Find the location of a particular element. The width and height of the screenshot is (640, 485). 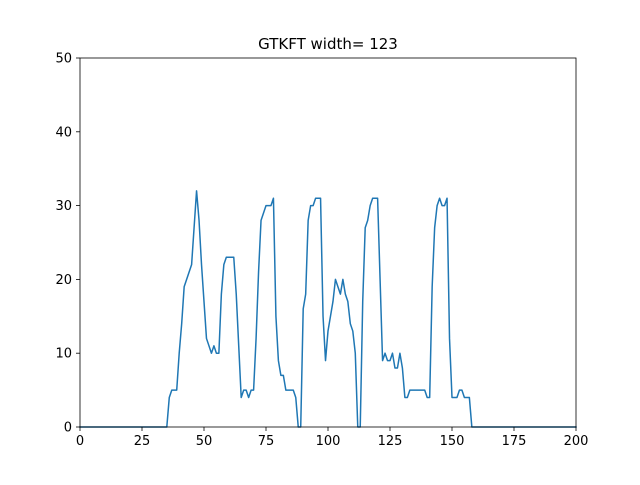

y-tick-label: 10 is located at coordinates (63, 354).